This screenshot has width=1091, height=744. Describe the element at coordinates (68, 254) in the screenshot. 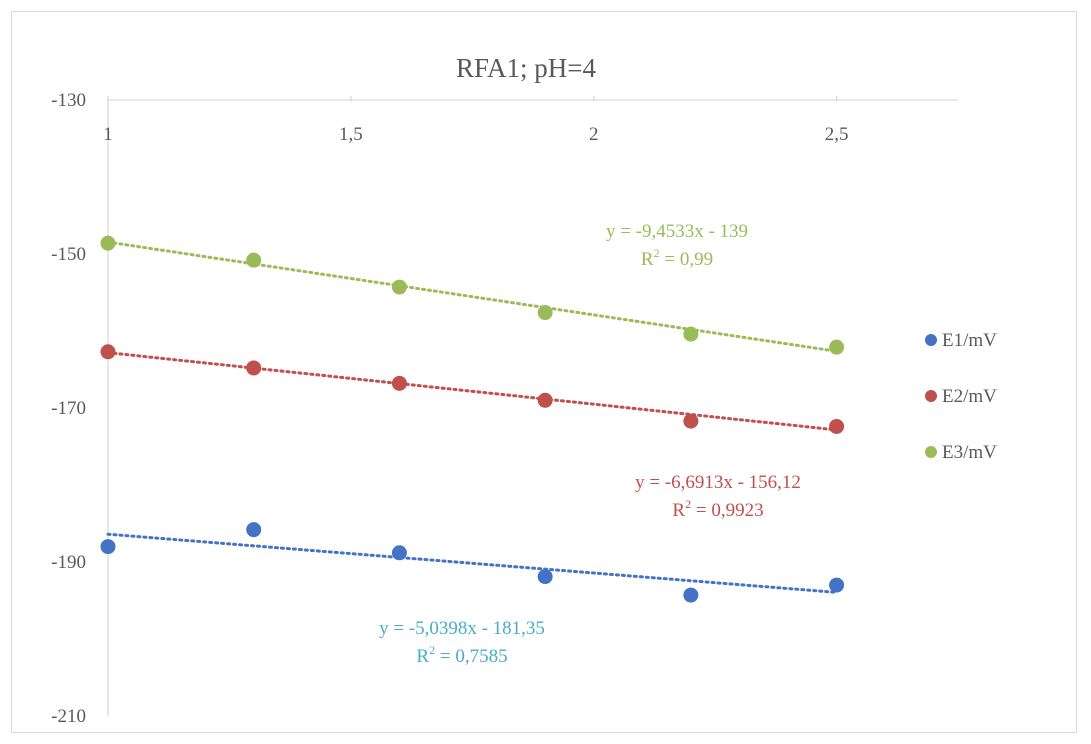

I see `y-tick-label: -150` at that location.